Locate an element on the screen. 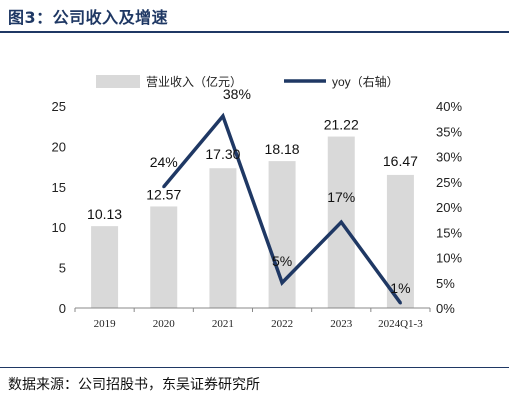 This screenshot has height=402, width=509. y-left-tick-label: 0 is located at coordinates (62, 308).